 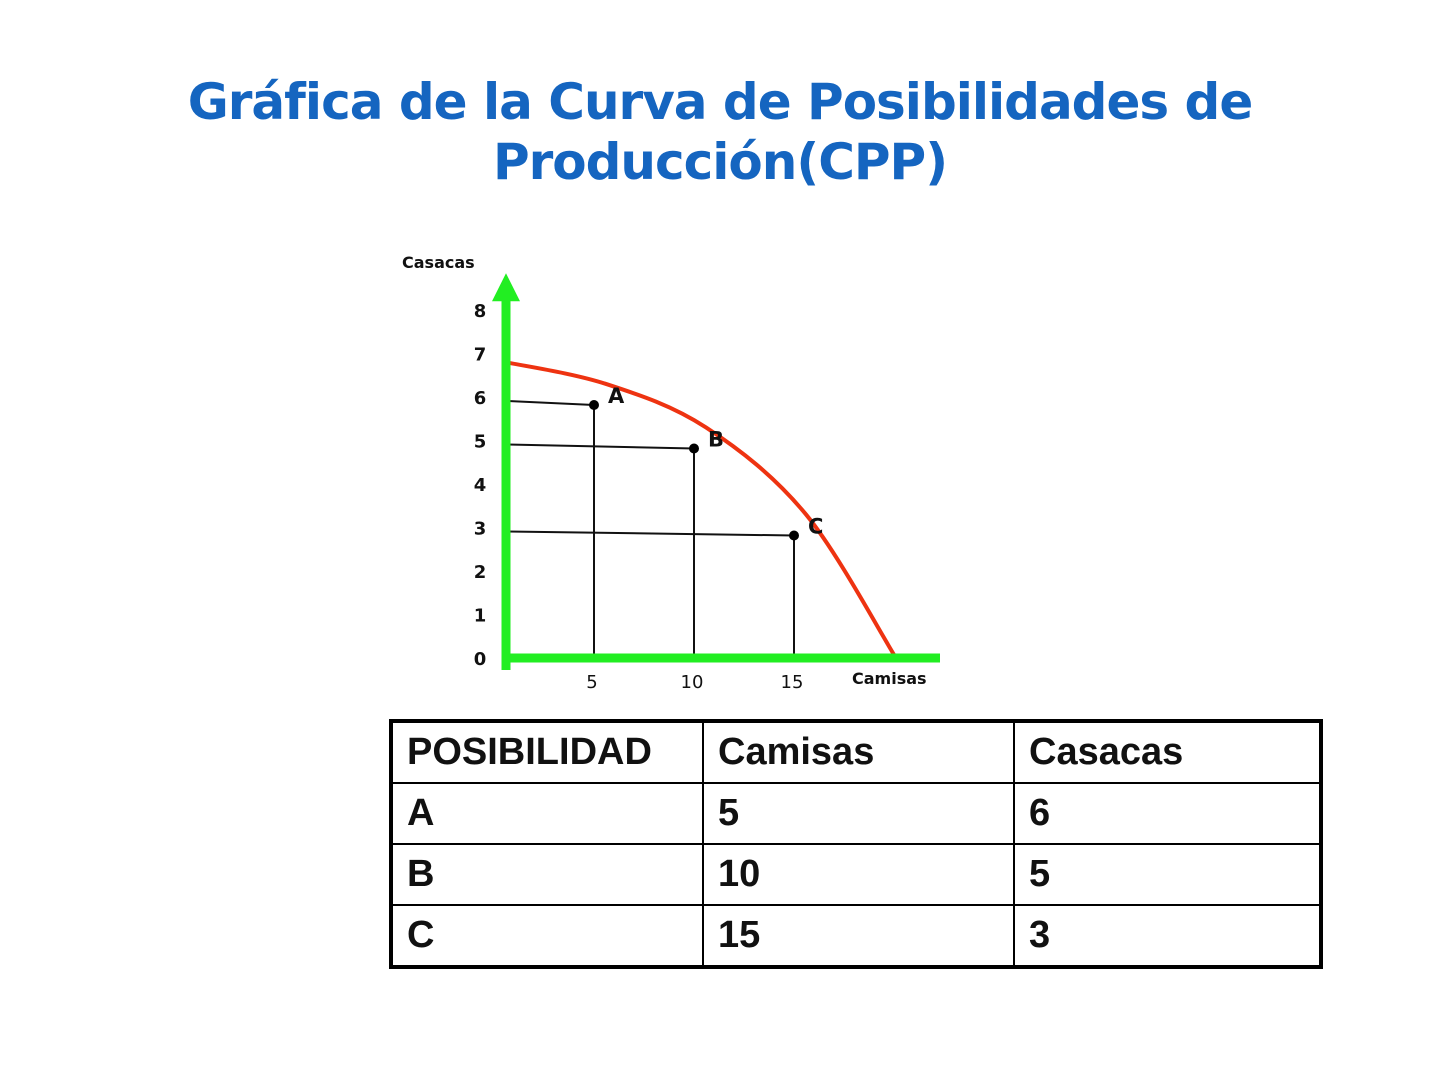 What do you see at coordinates (480, 529) in the screenshot?
I see `y-tick-label: 3` at bounding box center [480, 529].